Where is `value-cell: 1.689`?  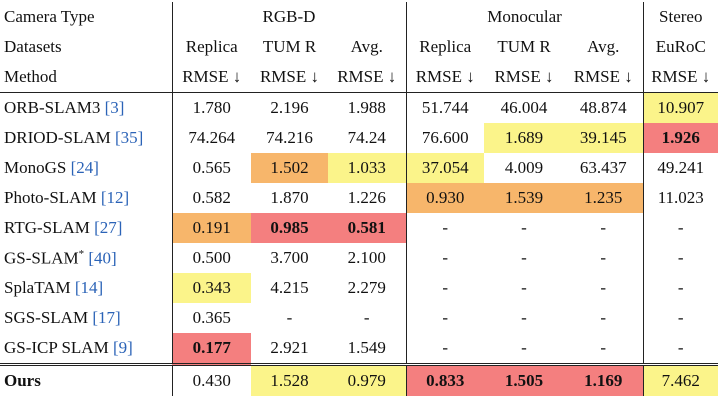 value-cell: 1.689 is located at coordinates (524, 138).